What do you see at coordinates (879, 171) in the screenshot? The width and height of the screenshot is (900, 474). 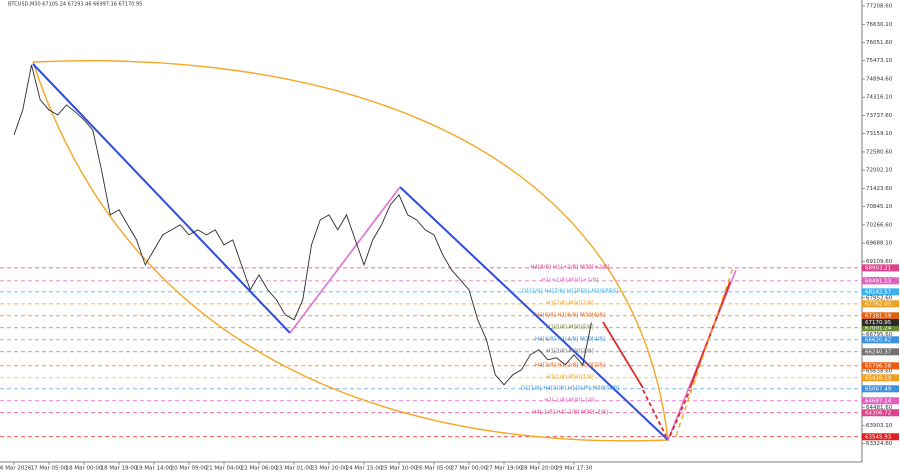 I see `y-tick-label: 72002.10` at bounding box center [879, 171].